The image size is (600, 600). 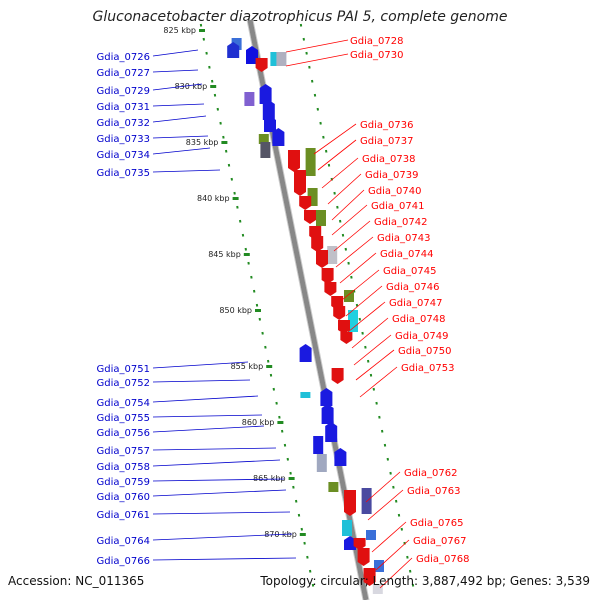 What do you see at coordinates (442, 559) in the screenshot?
I see `gene-label-reverse: Gdia_0768` at bounding box center [442, 559].